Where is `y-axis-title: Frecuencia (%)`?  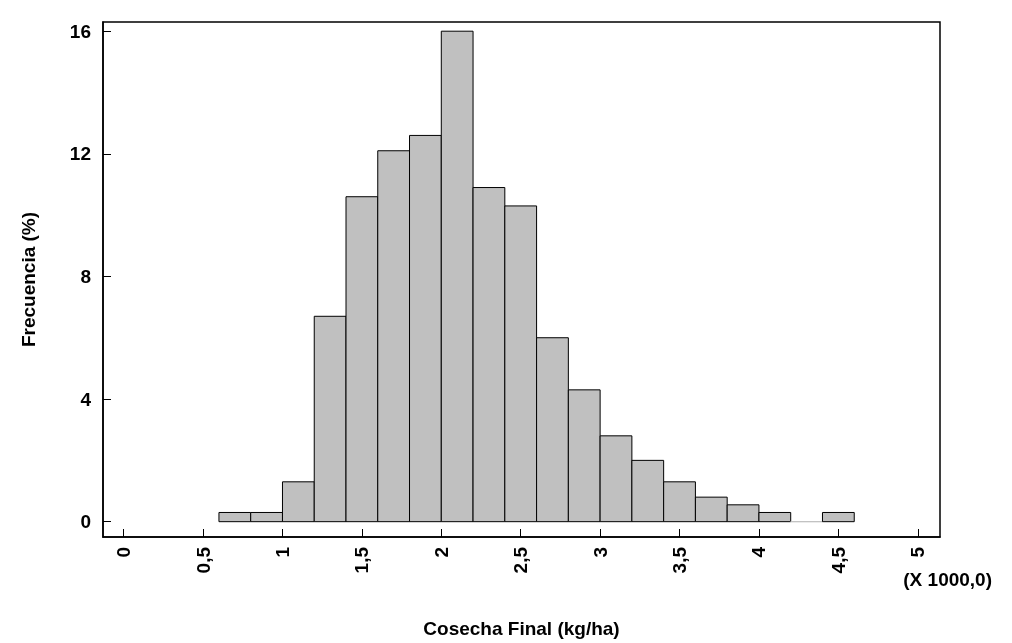 y-axis-title: Frecuencia (%) is located at coordinates (28, 279).